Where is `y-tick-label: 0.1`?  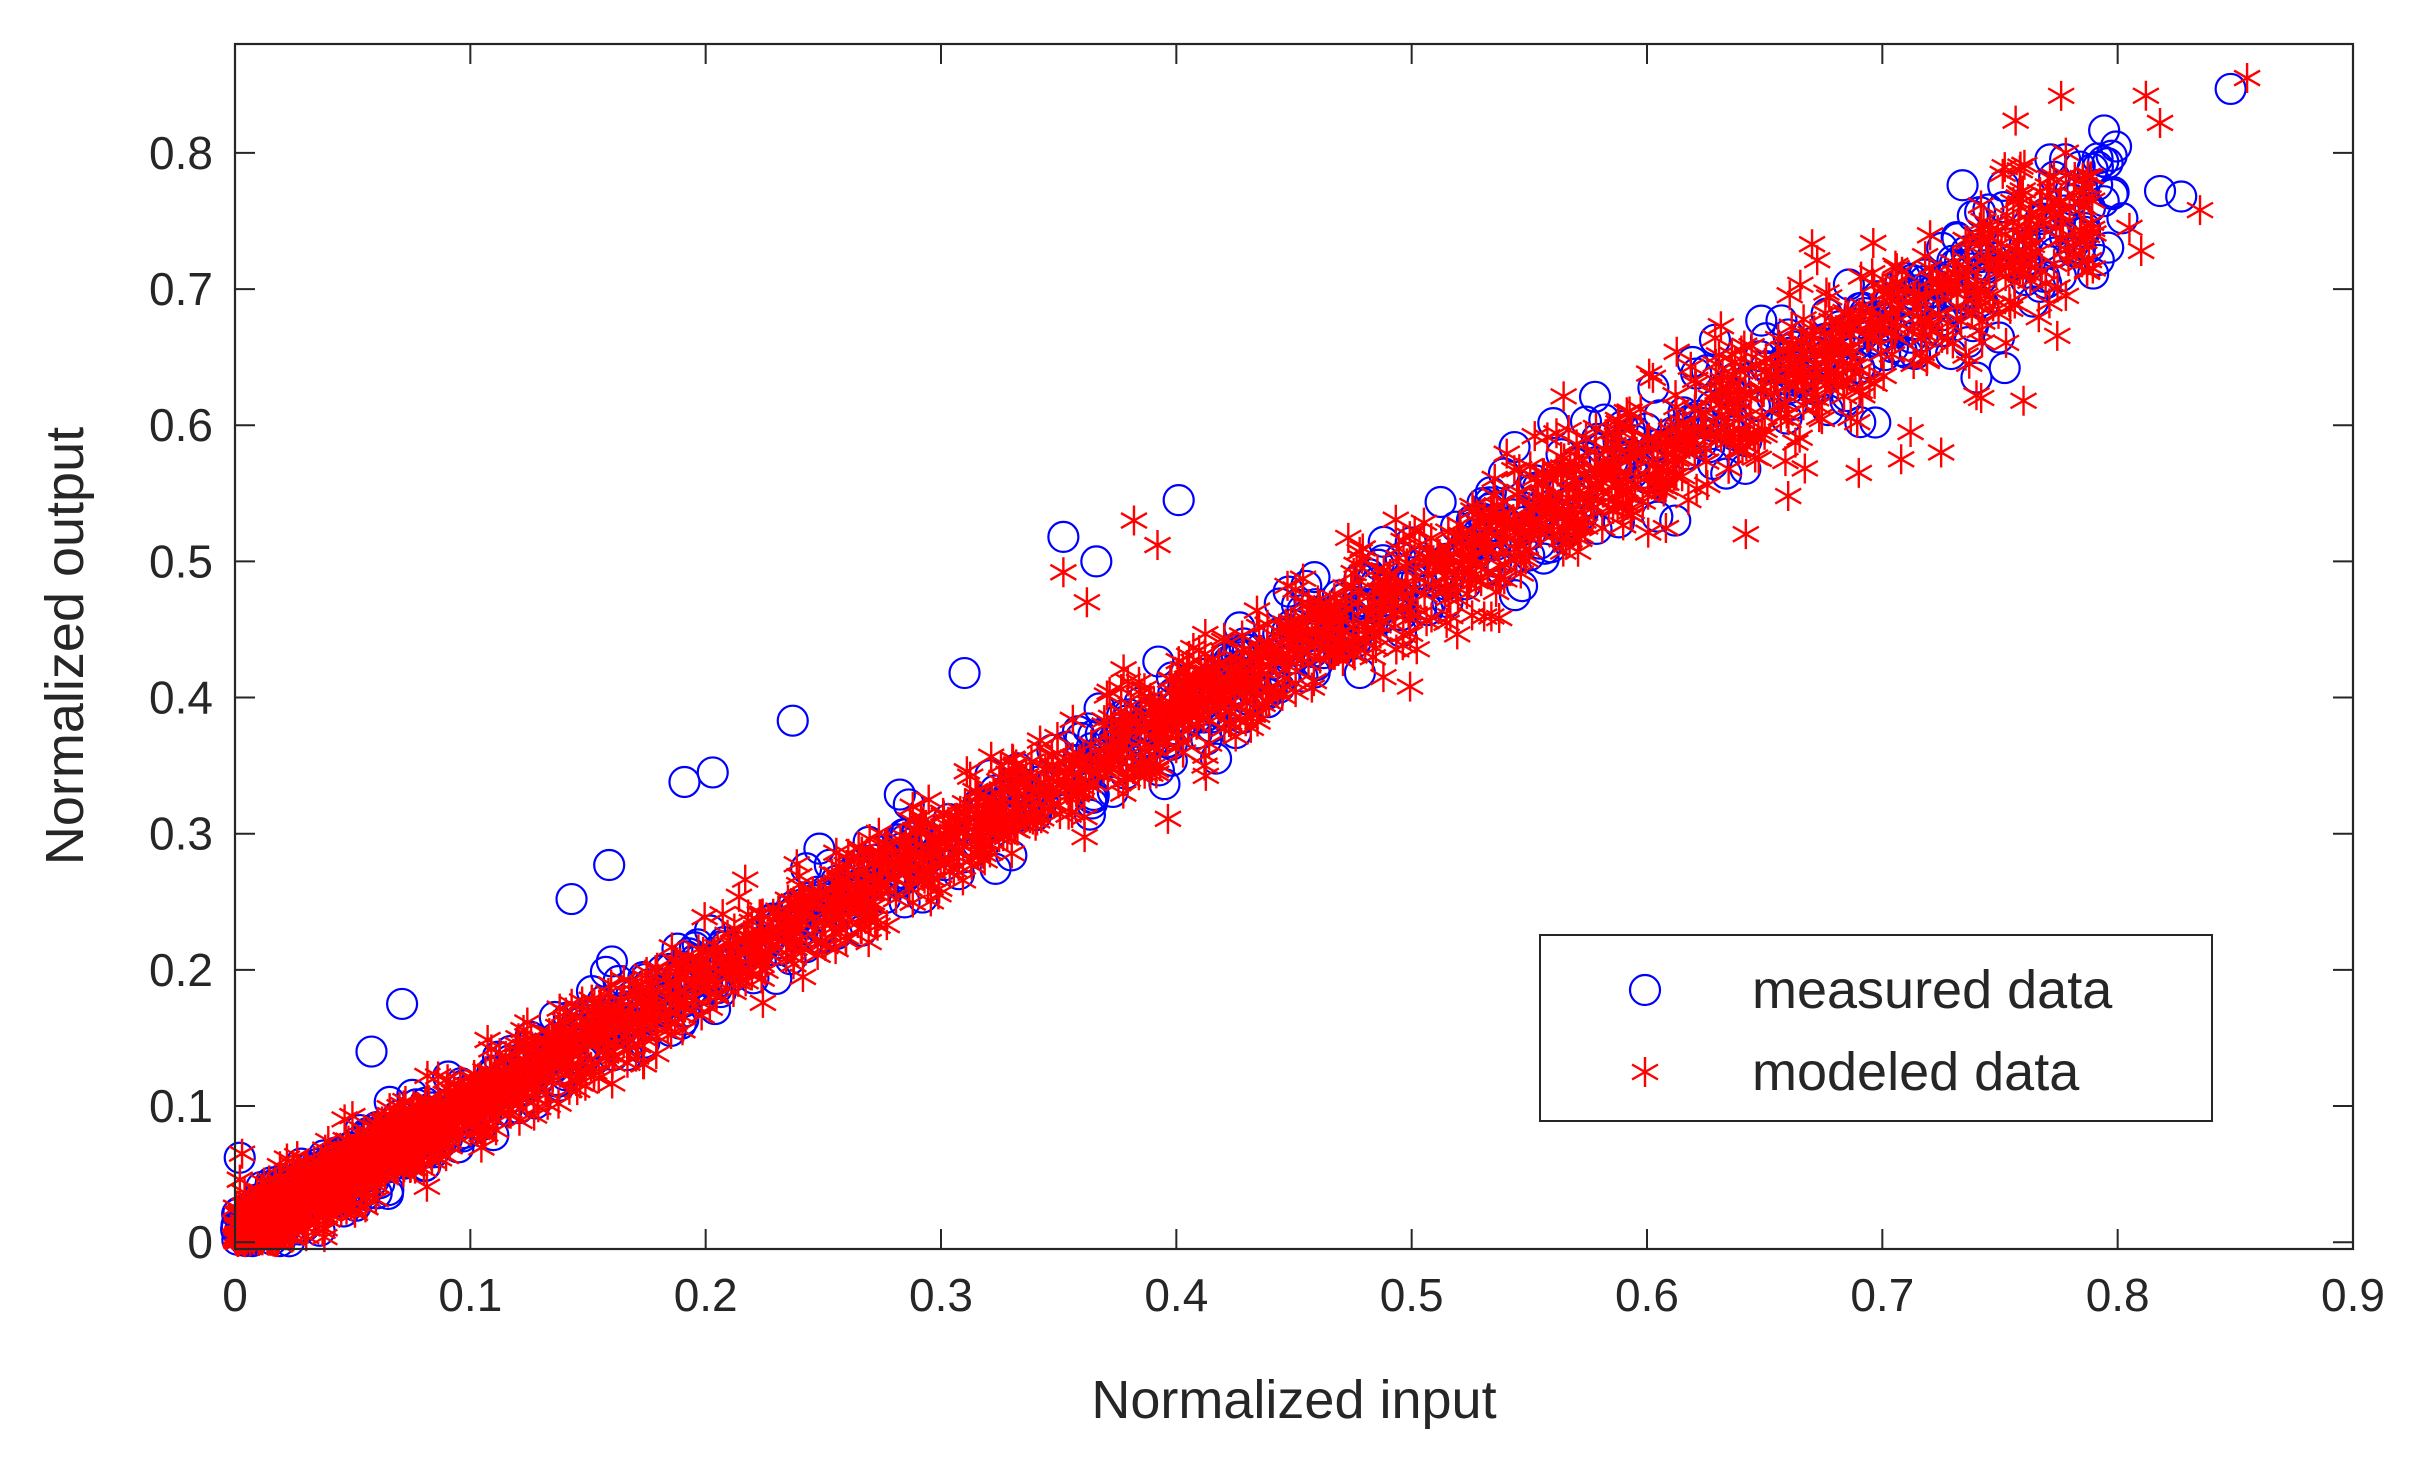 y-tick-label: 0.1 is located at coordinates (181, 1106).